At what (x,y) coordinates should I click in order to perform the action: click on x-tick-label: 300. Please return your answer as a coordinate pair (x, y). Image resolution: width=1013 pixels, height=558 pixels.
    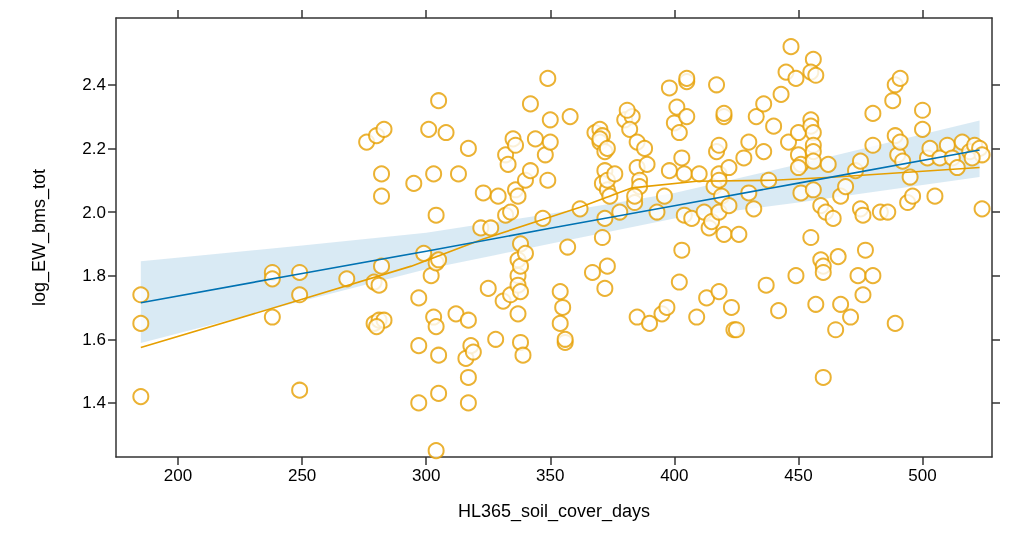
    Looking at the image, I should click on (426, 475).